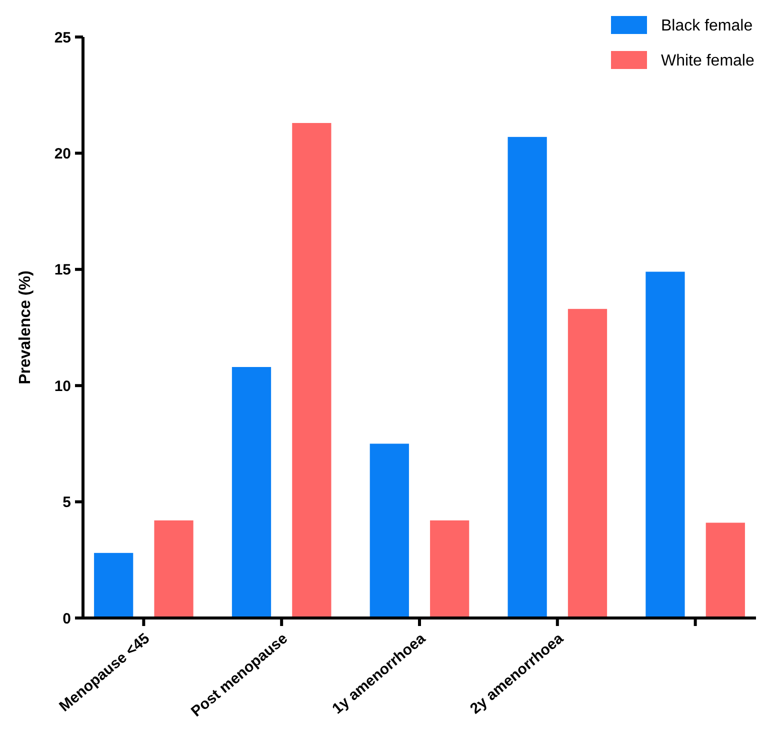 Image resolution: width=784 pixels, height=738 pixels. I want to click on y-tick-label: 5, so click(66, 503).